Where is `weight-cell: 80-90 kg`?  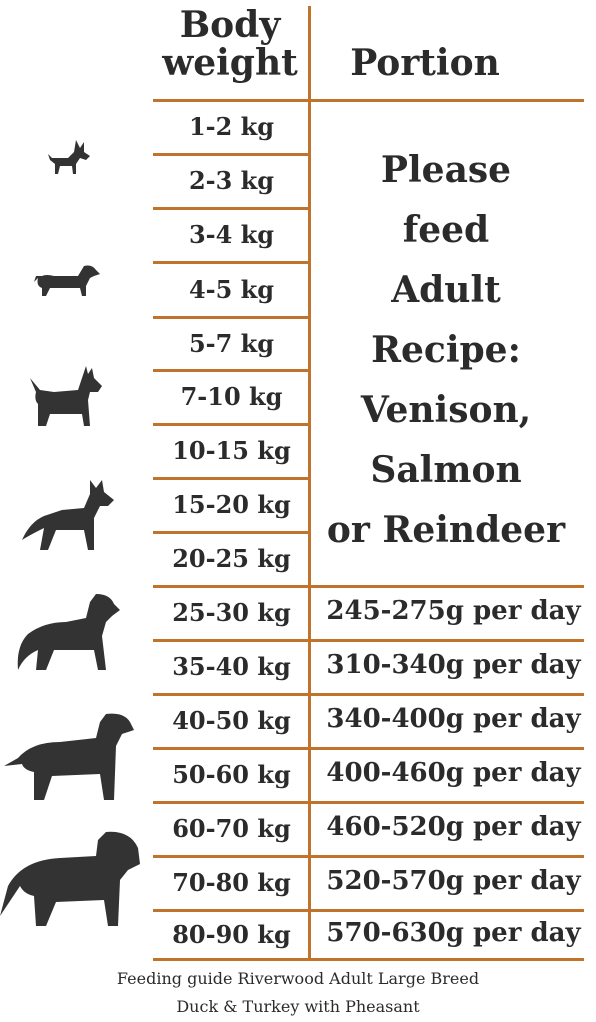 weight-cell: 80-90 kg is located at coordinates (231, 934).